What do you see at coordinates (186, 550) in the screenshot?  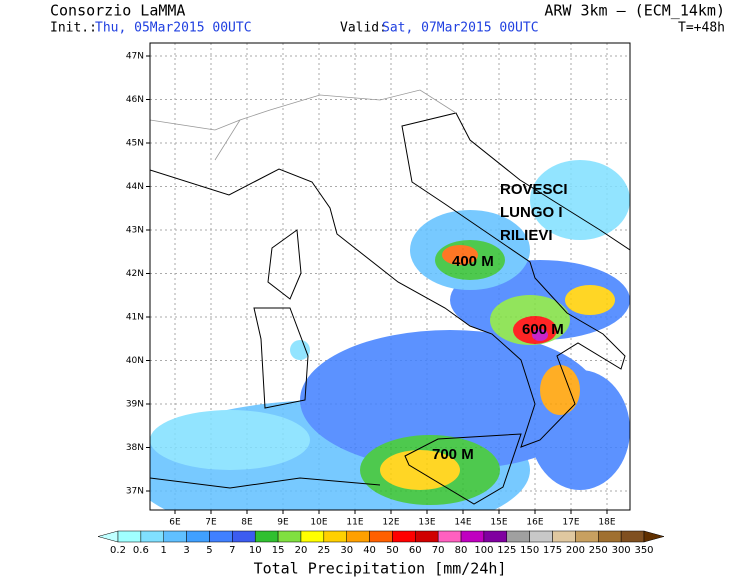 I see `colorbar-label: 3` at bounding box center [186, 550].